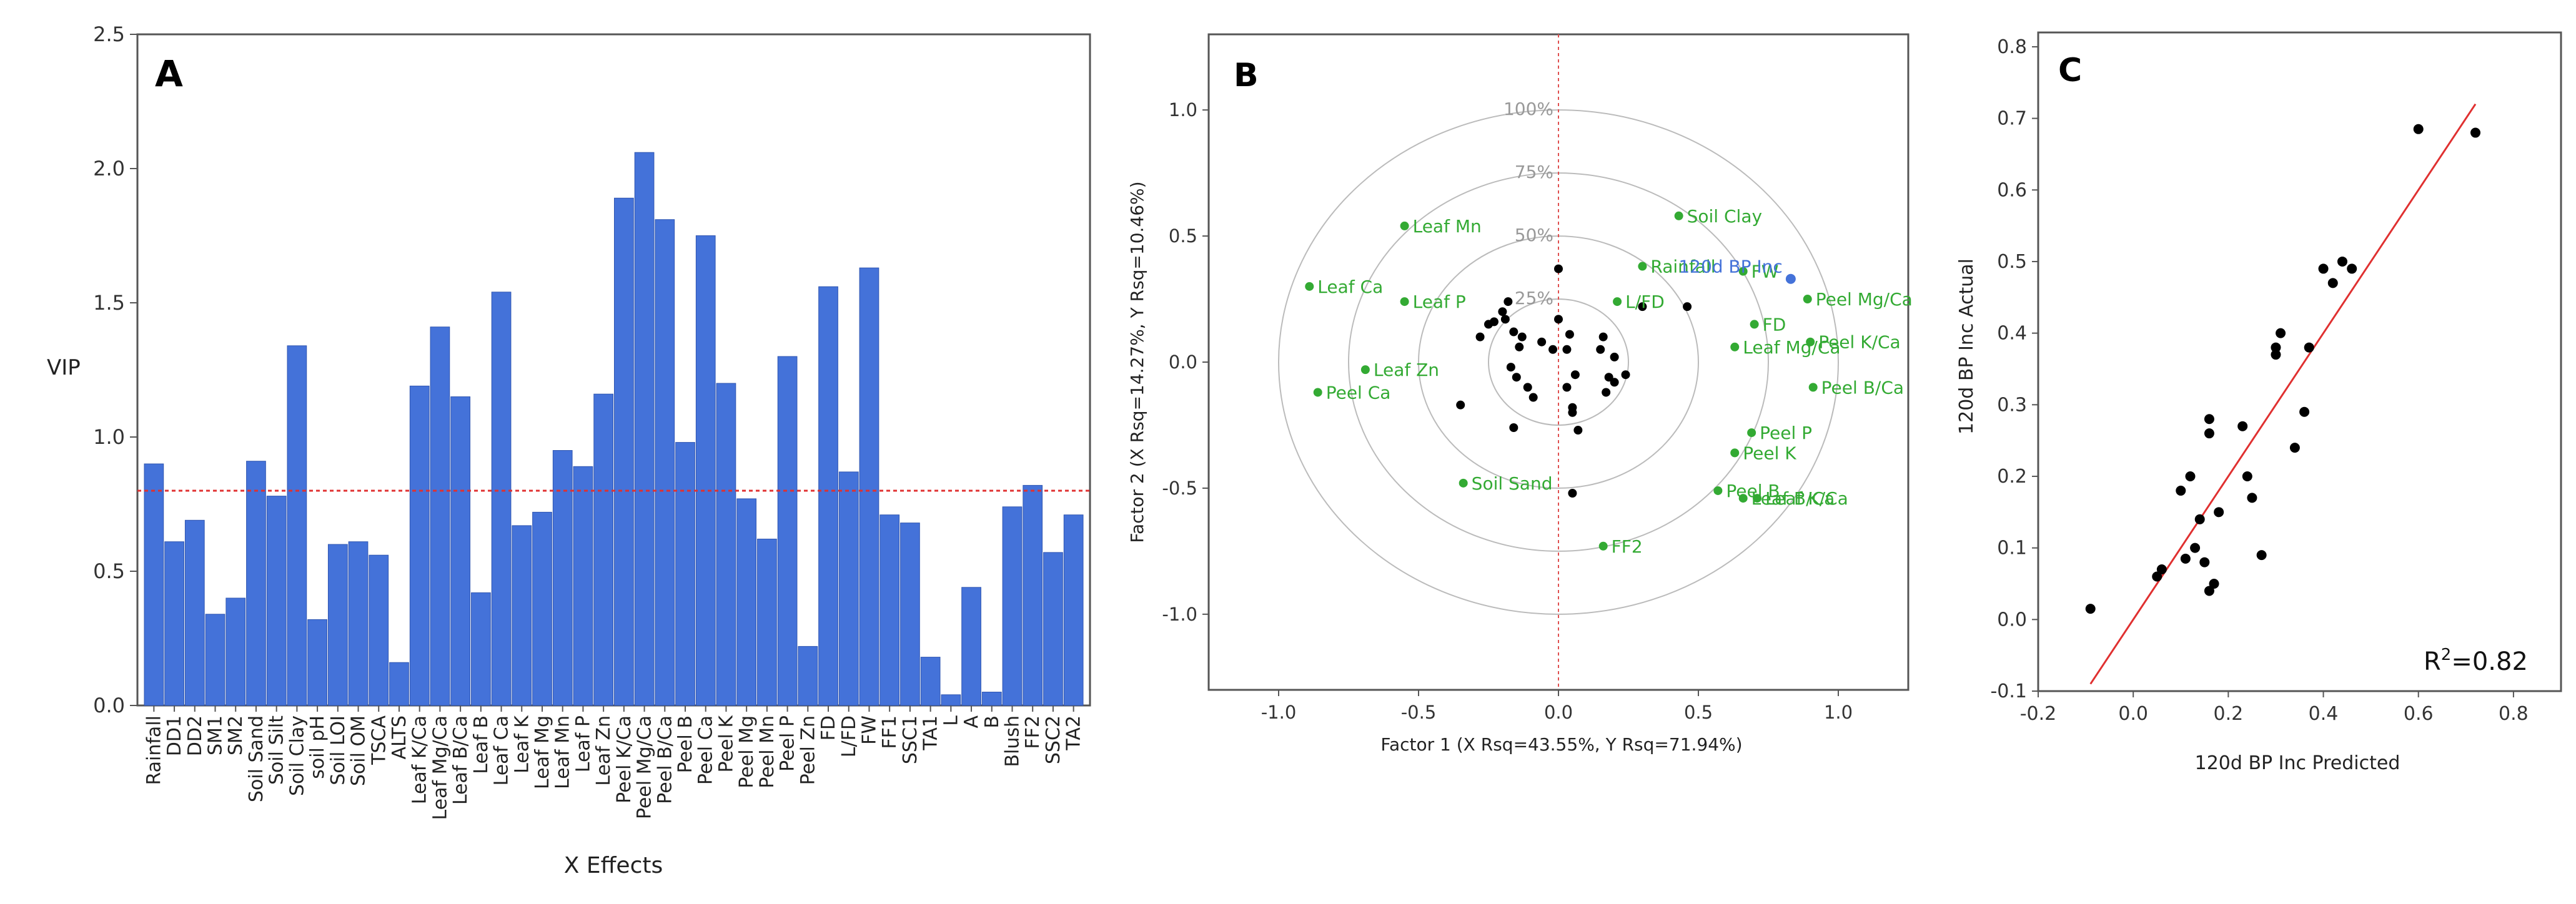 This screenshot has height=904, width=2576. Describe the element at coordinates (1627, 546) in the screenshot. I see `loading-label: FF2` at that location.